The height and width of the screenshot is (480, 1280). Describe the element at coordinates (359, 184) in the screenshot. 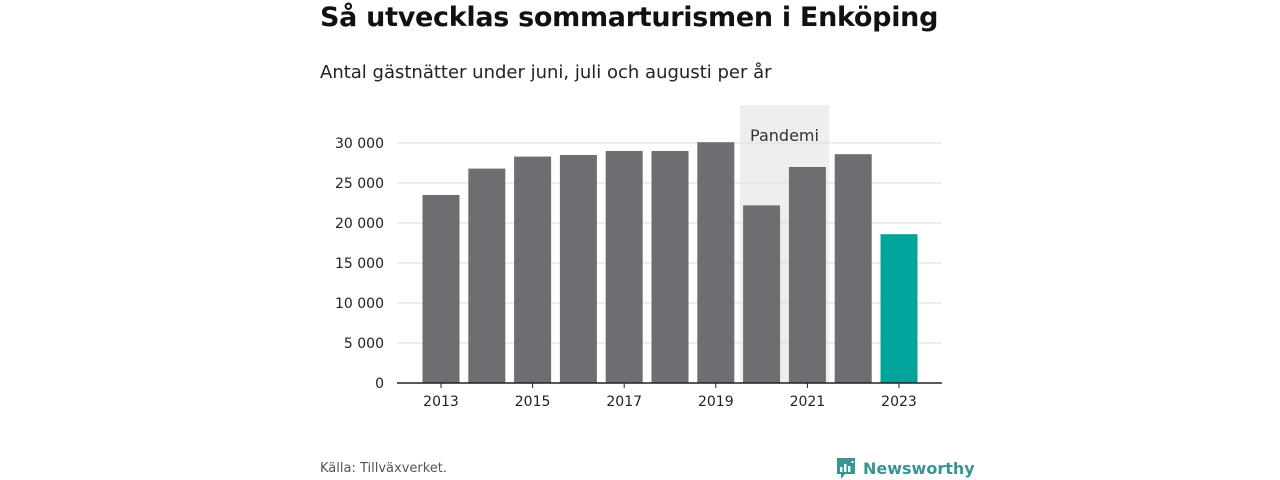

I see `y-tick-label: 25 000` at that location.